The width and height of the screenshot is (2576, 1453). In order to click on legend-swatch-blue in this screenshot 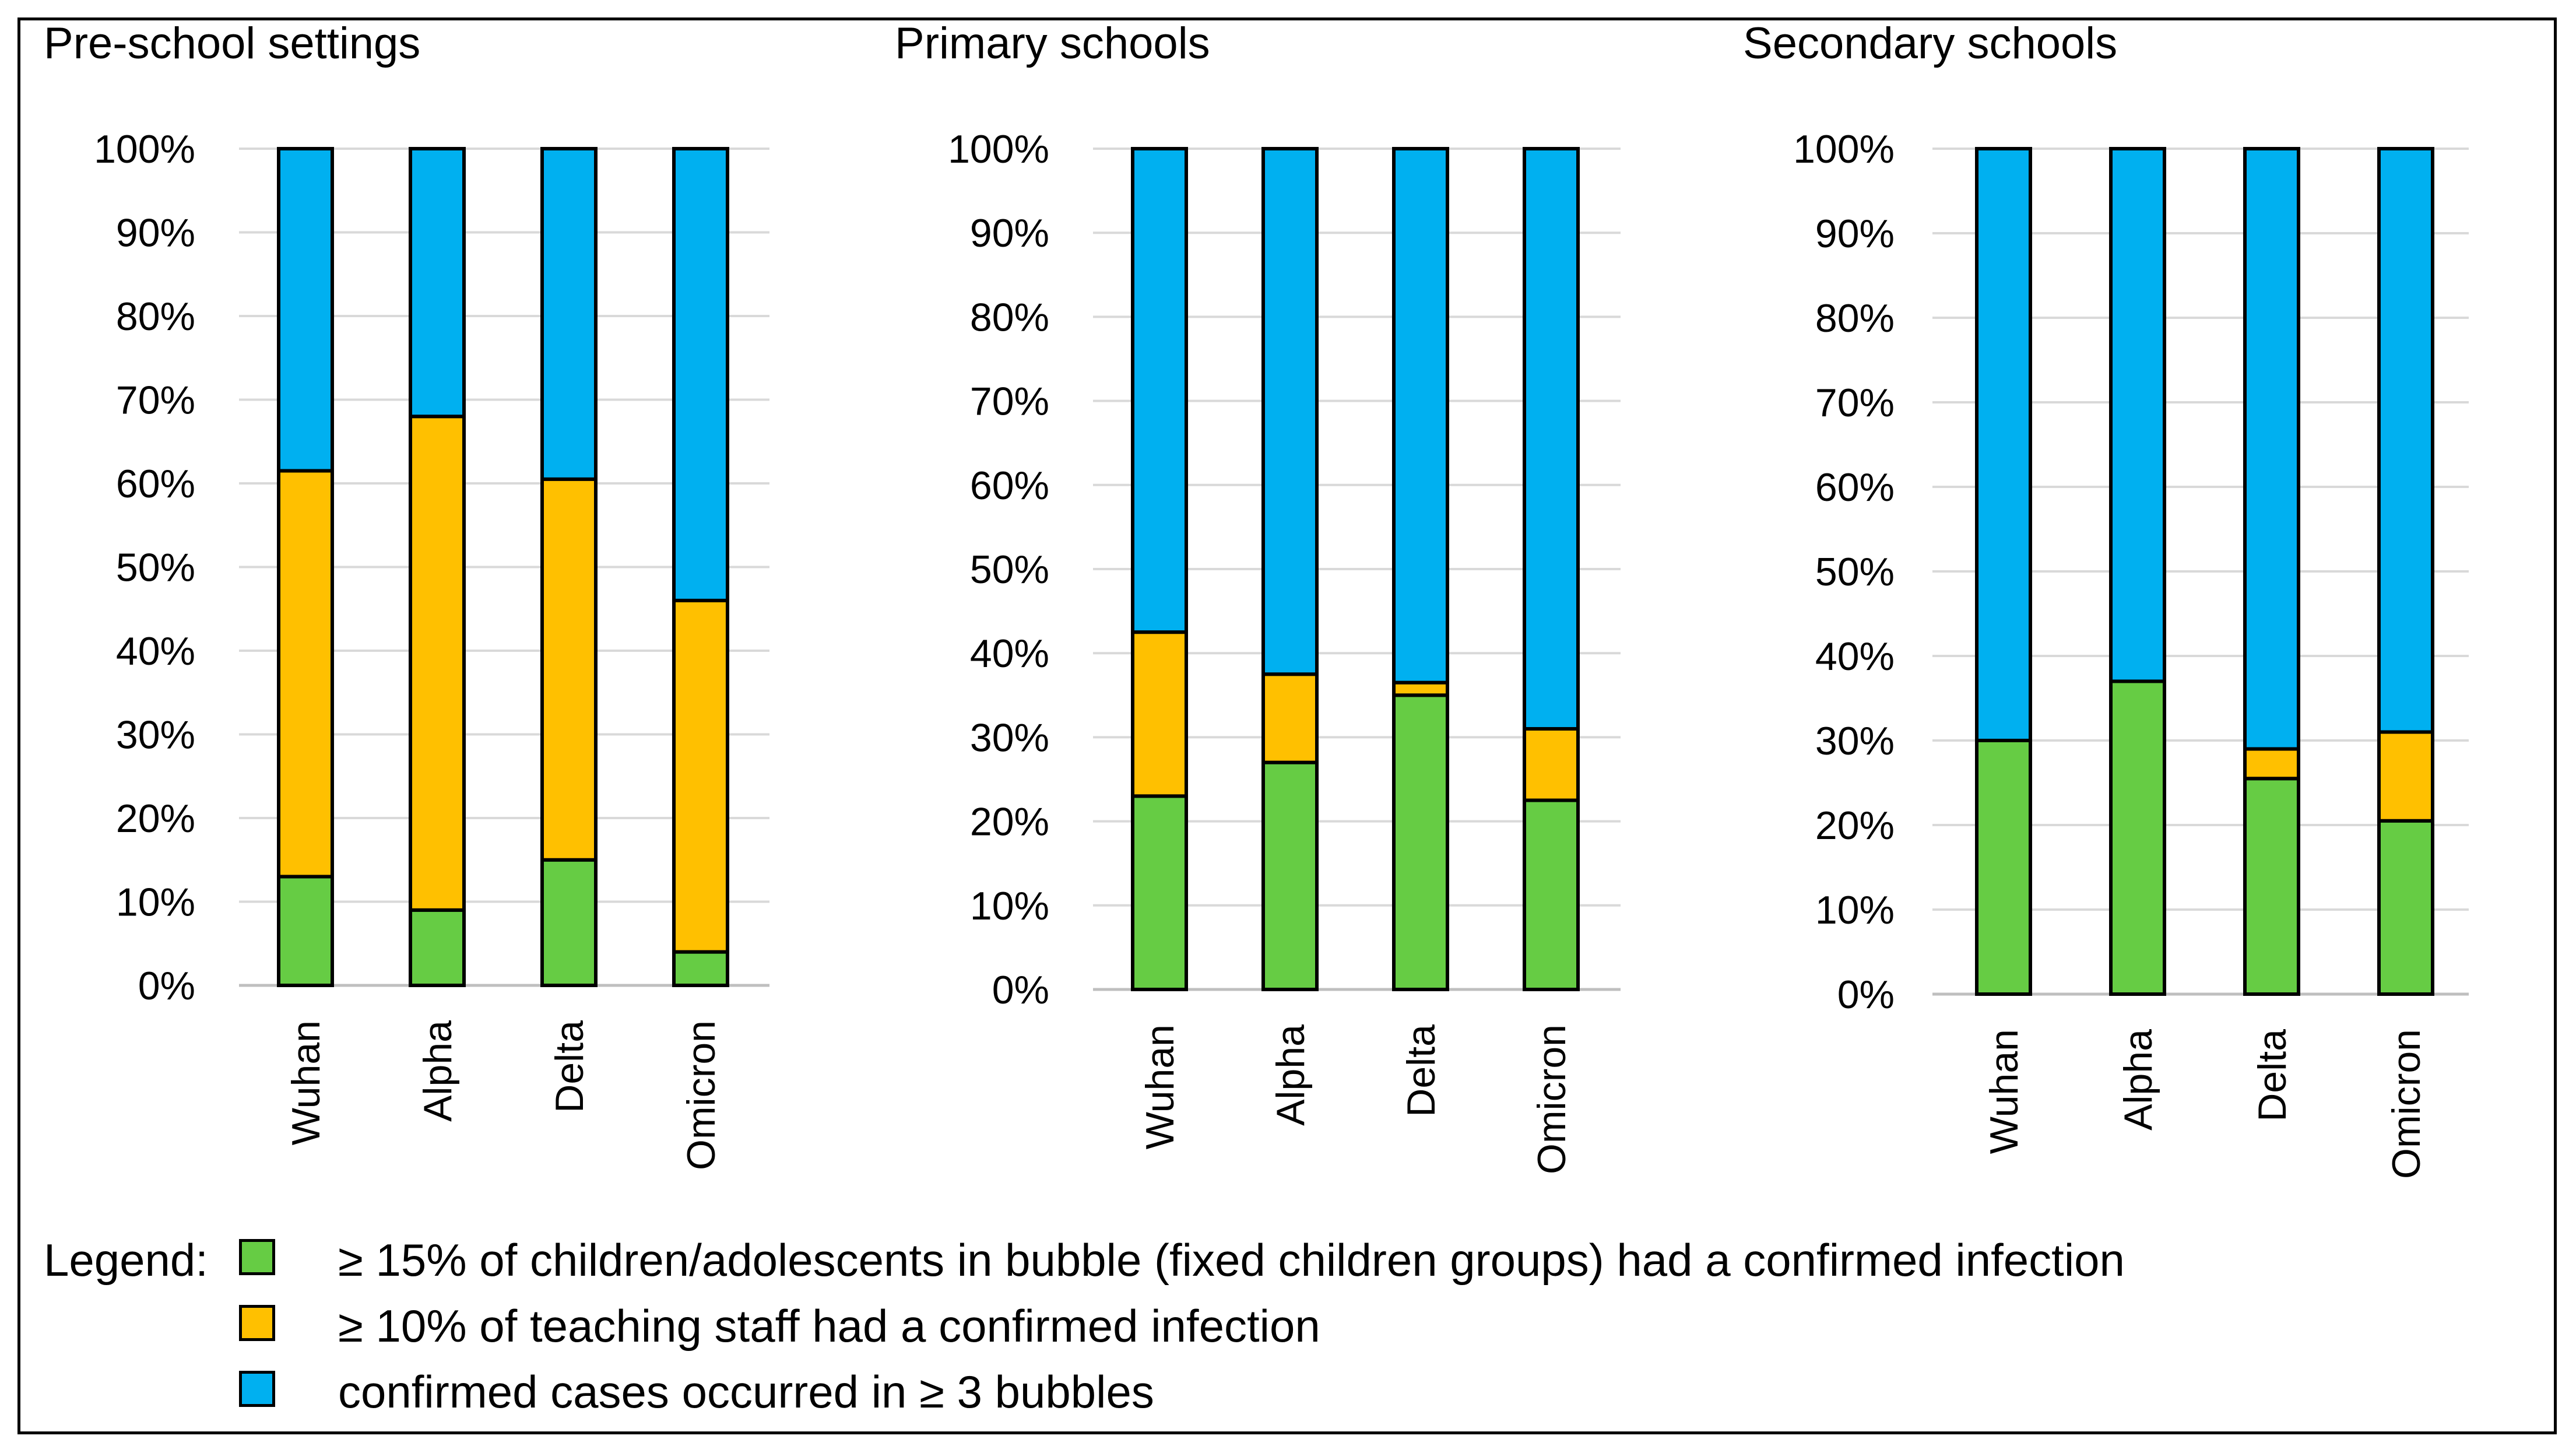, I will do `click(257, 1389)`.